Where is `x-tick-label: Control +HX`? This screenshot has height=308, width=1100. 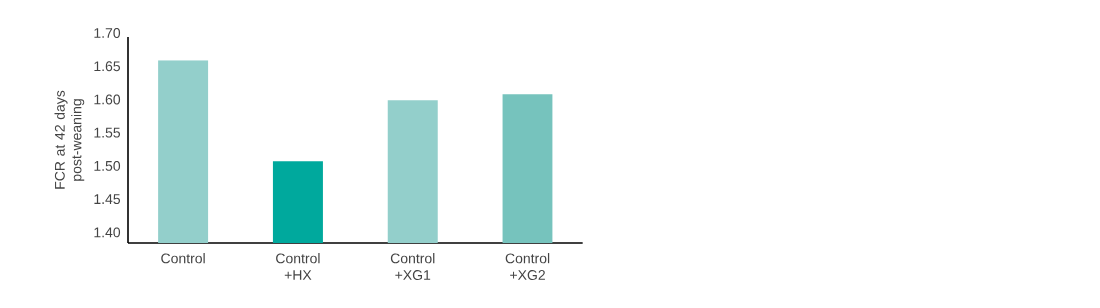
x-tick-label: Control +HX is located at coordinates (298, 266).